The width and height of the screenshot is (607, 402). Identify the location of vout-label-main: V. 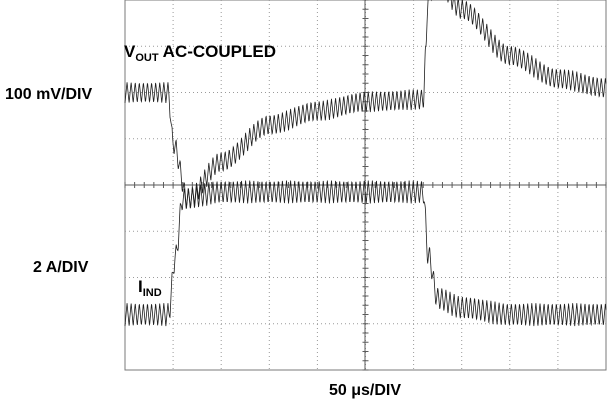
(130, 51).